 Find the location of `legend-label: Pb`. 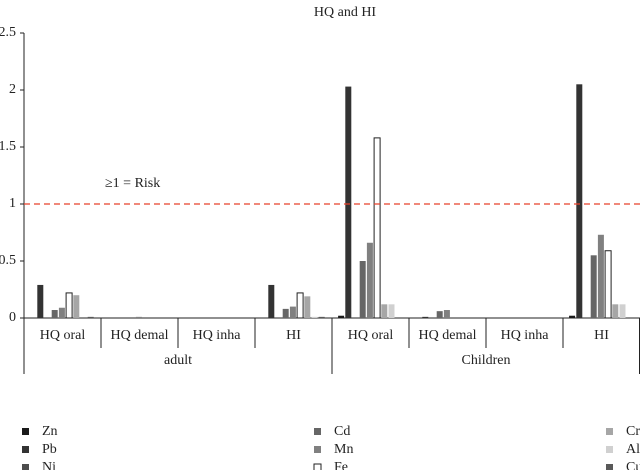

legend-label: Pb is located at coordinates (49, 449).